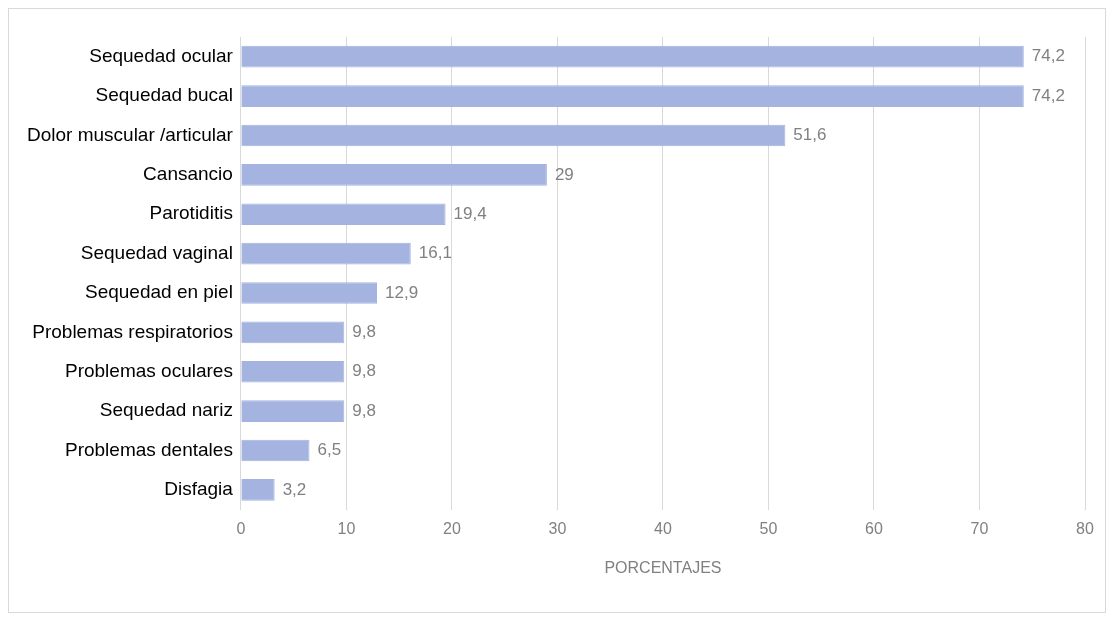 Image resolution: width=1114 pixels, height=621 pixels. What do you see at coordinates (768, 528) in the screenshot?
I see `x-tick-label: 50` at bounding box center [768, 528].